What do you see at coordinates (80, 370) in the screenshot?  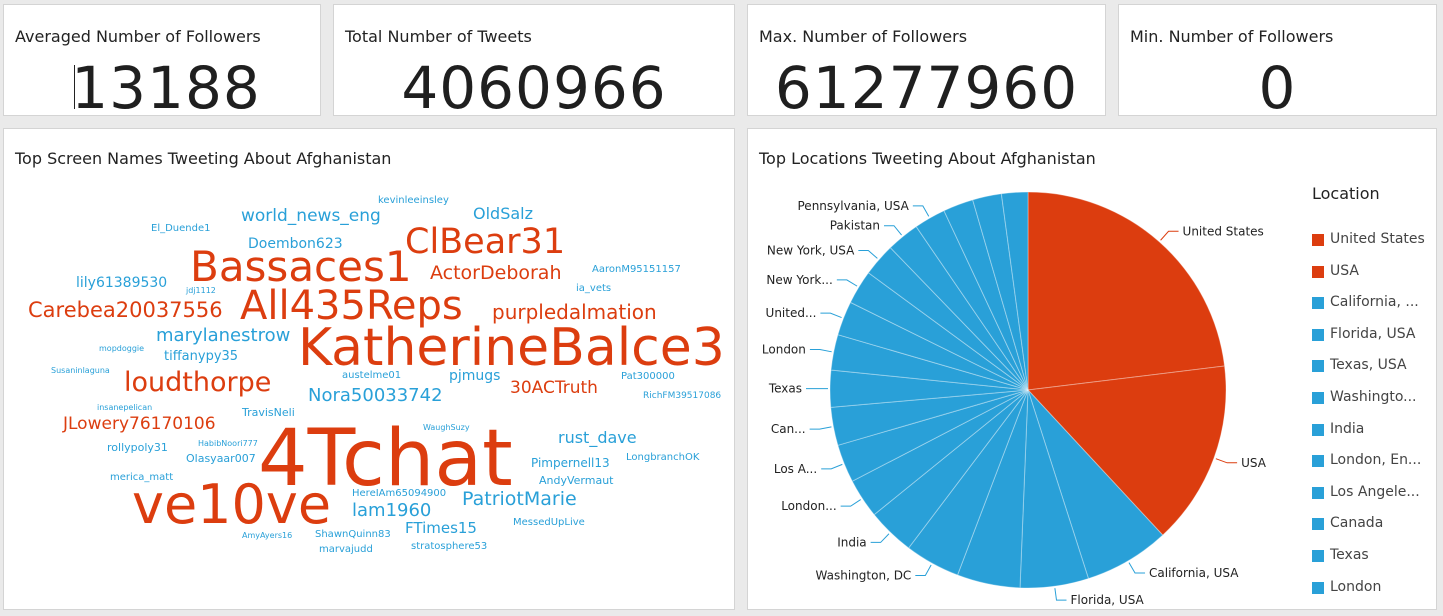 I see `wordcloud-word: Susaninlaguna` at bounding box center [80, 370].